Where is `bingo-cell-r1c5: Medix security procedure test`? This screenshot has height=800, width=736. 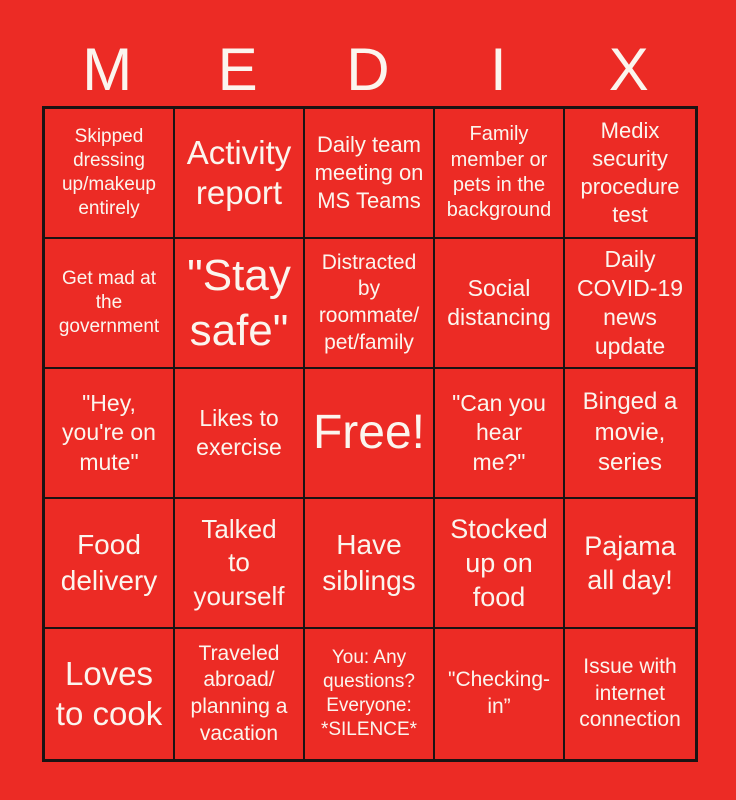
bingo-cell-r1c5: Medix security procedure test is located at coordinates (630, 174).